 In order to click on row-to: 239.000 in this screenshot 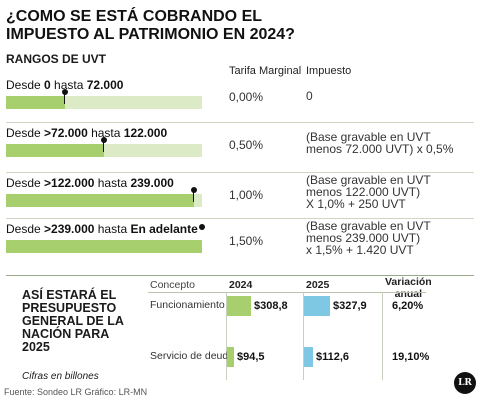, I will do `click(152, 183)`.